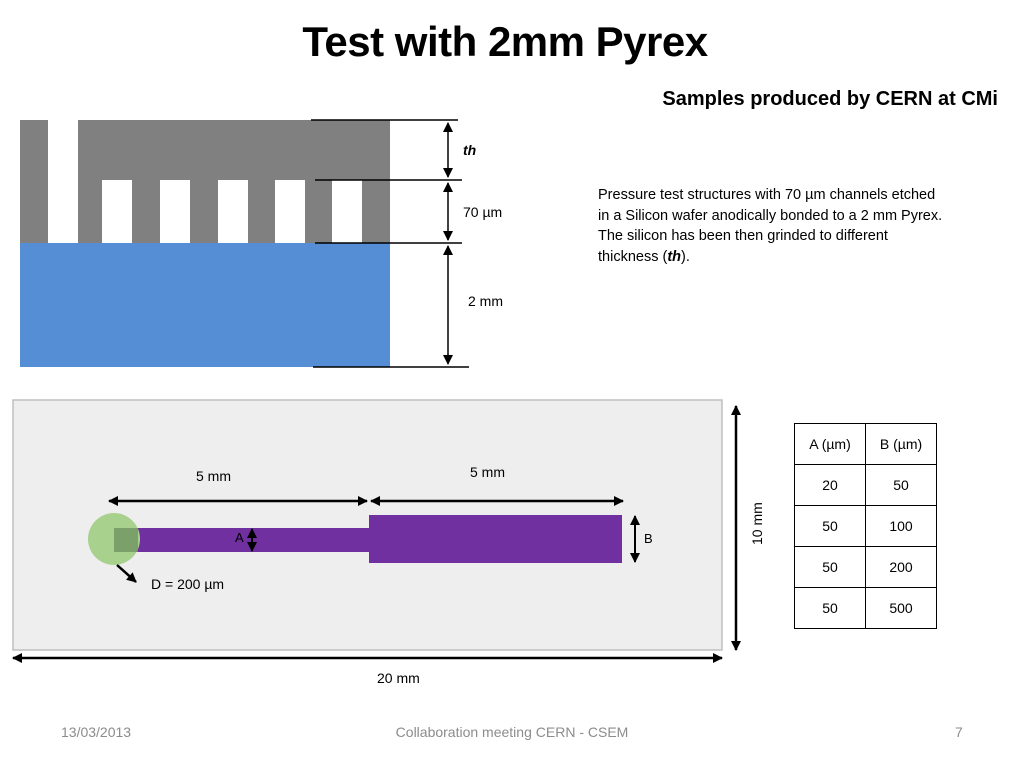 The height and width of the screenshot is (768, 1024). I want to click on a-label: A, so click(239, 537).